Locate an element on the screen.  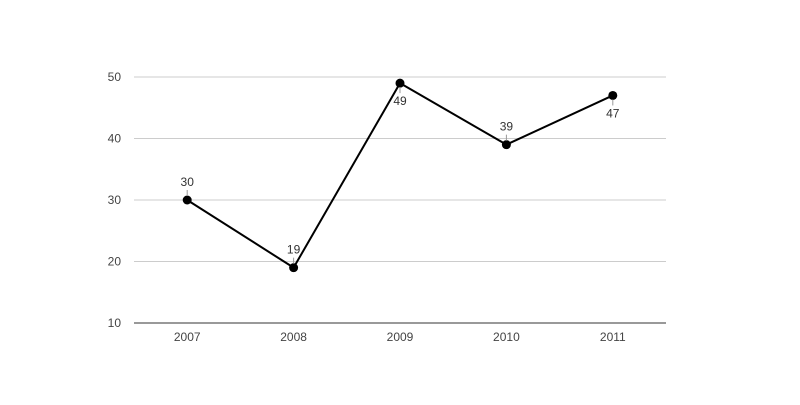
y-tick-label: 20 is located at coordinates (115, 262).